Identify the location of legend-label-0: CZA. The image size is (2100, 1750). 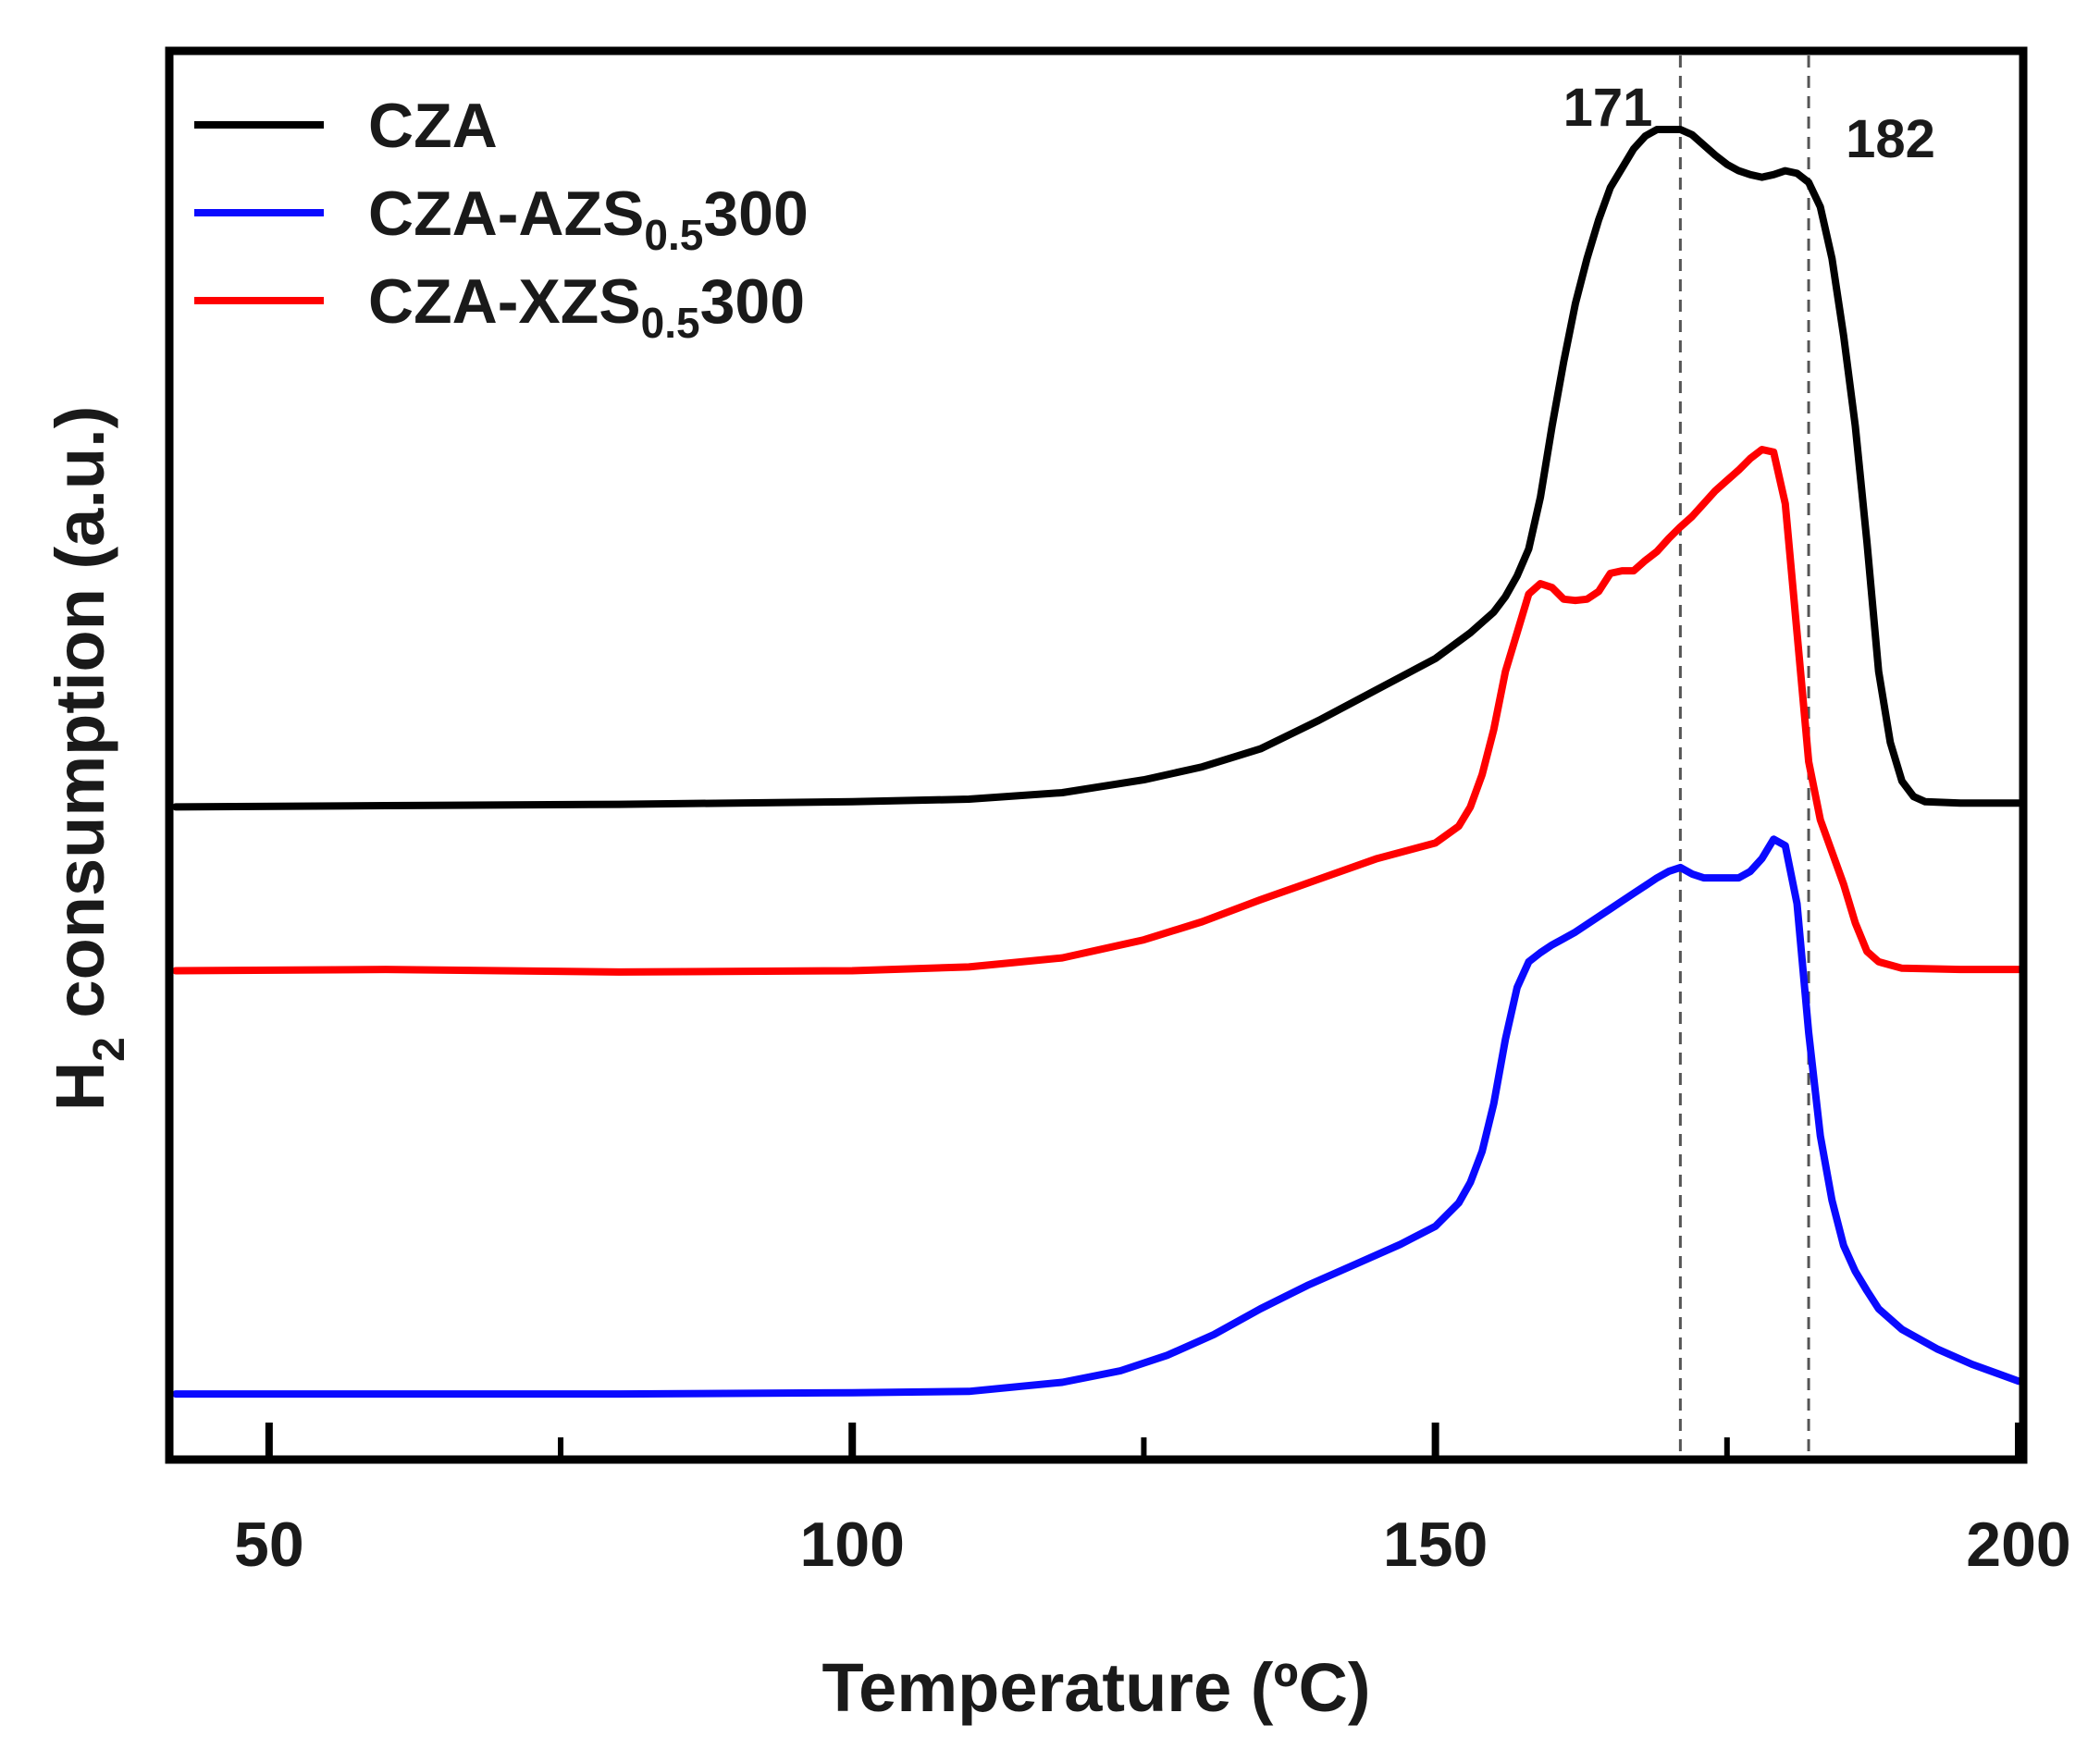
(433, 126).